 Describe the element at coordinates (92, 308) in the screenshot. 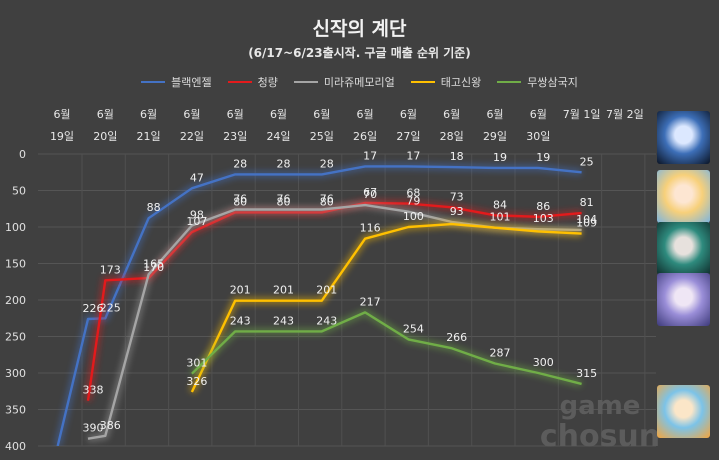

I see `data-label: 226` at that location.